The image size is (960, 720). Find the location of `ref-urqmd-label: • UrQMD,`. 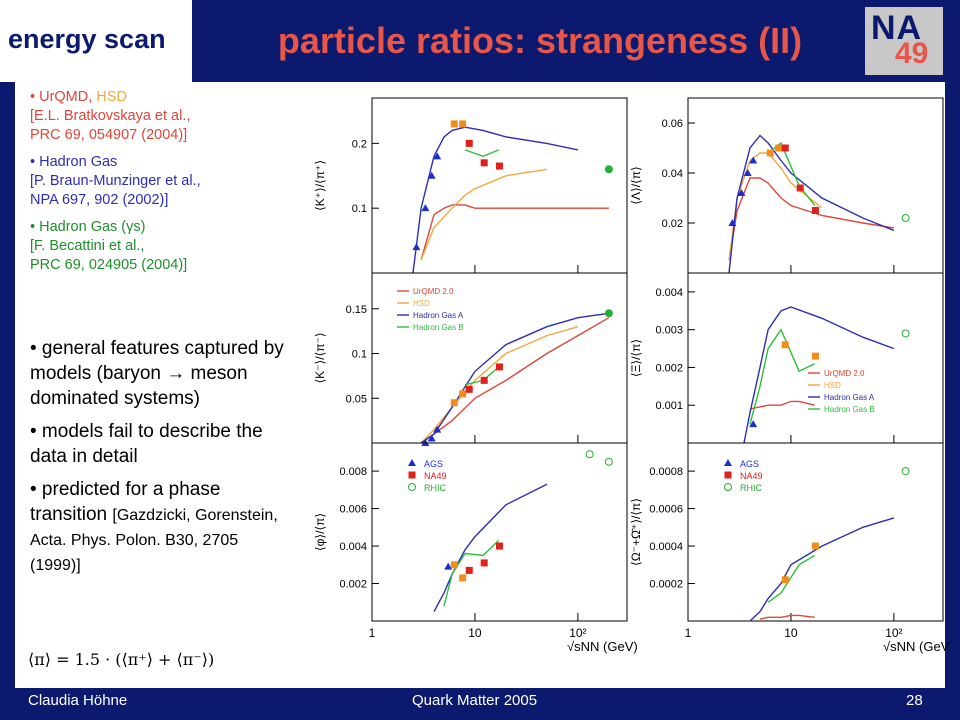

ref-urqmd-label: • UrQMD, is located at coordinates (63, 97).